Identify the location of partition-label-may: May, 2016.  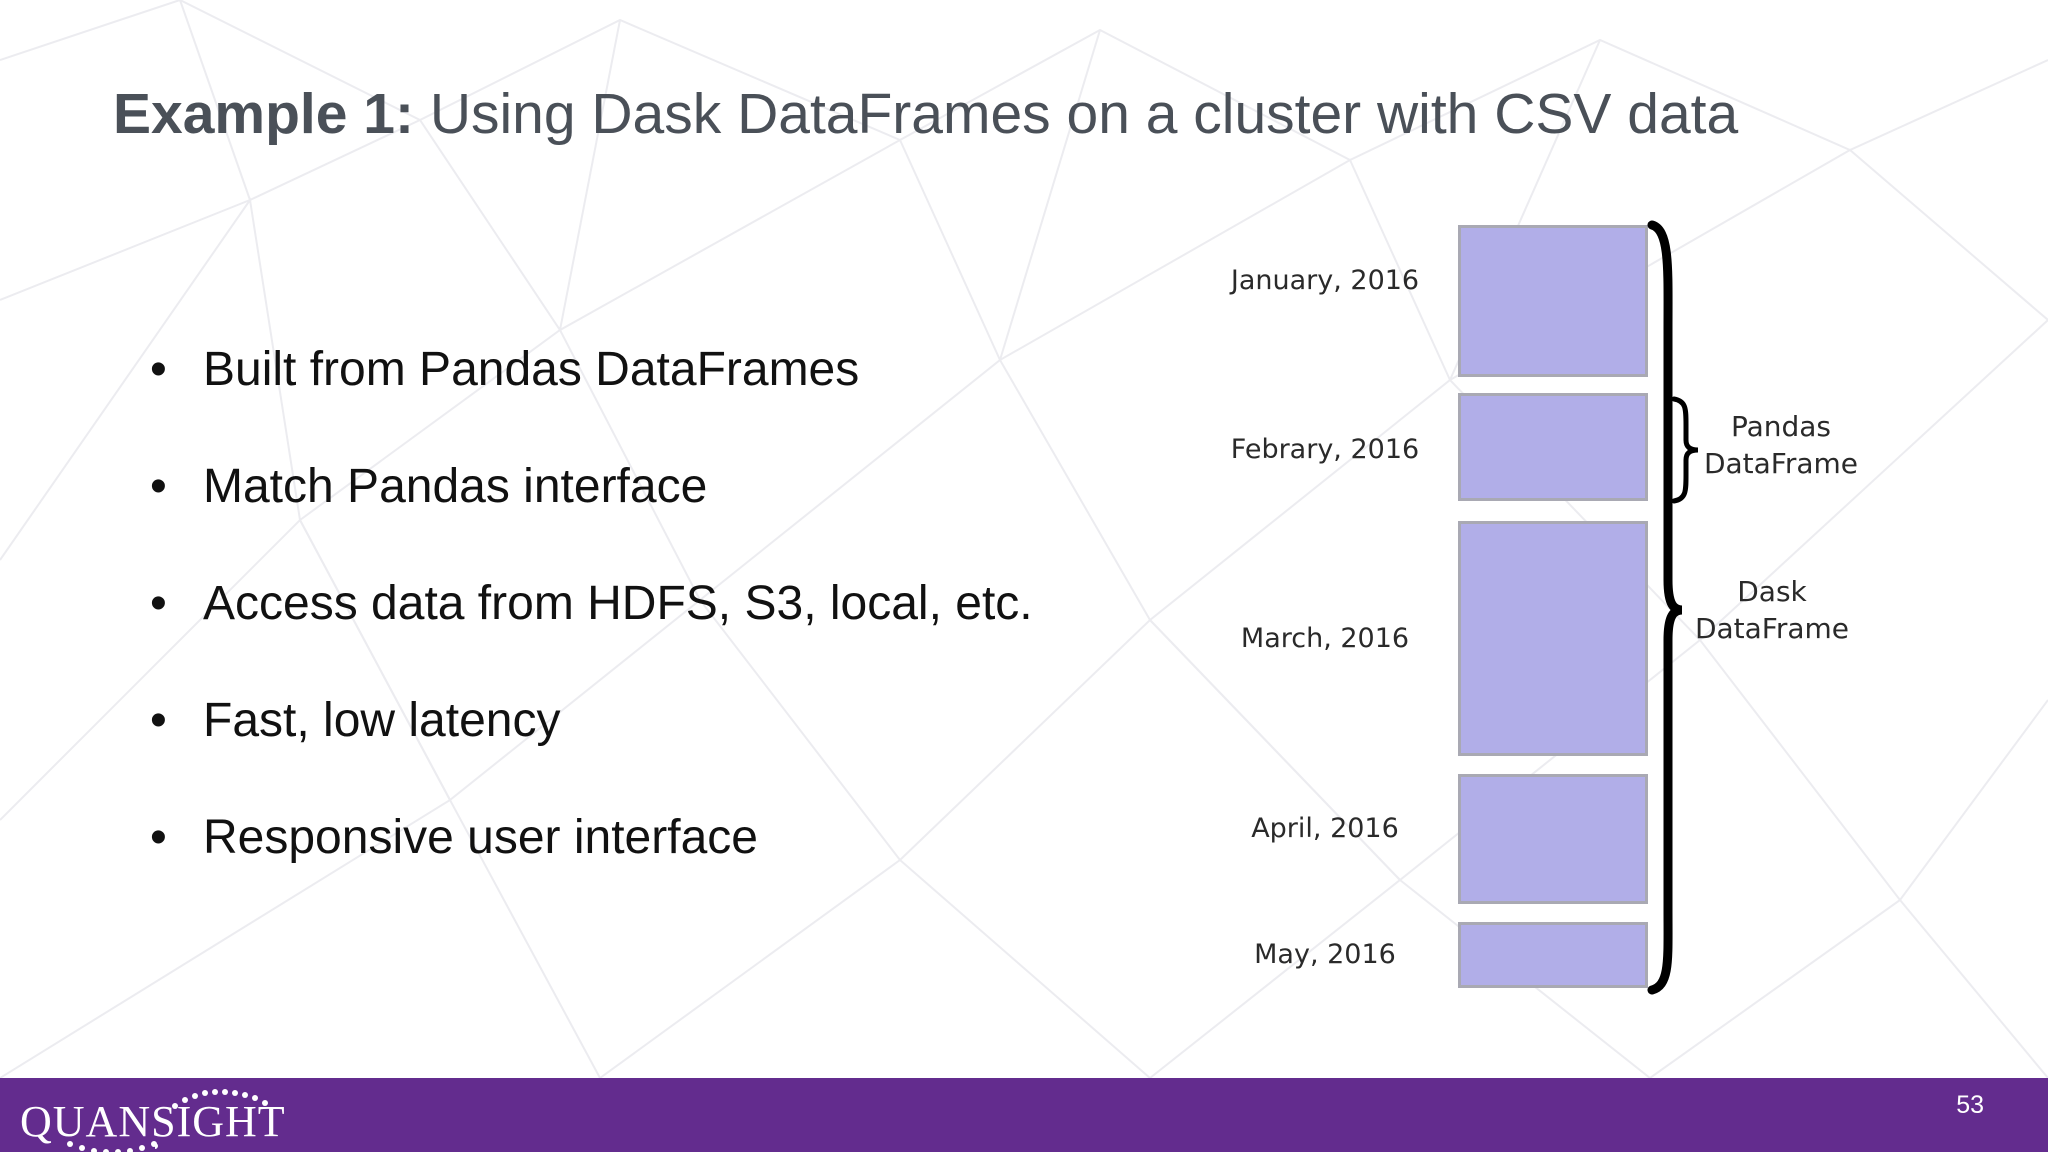
(1325, 954).